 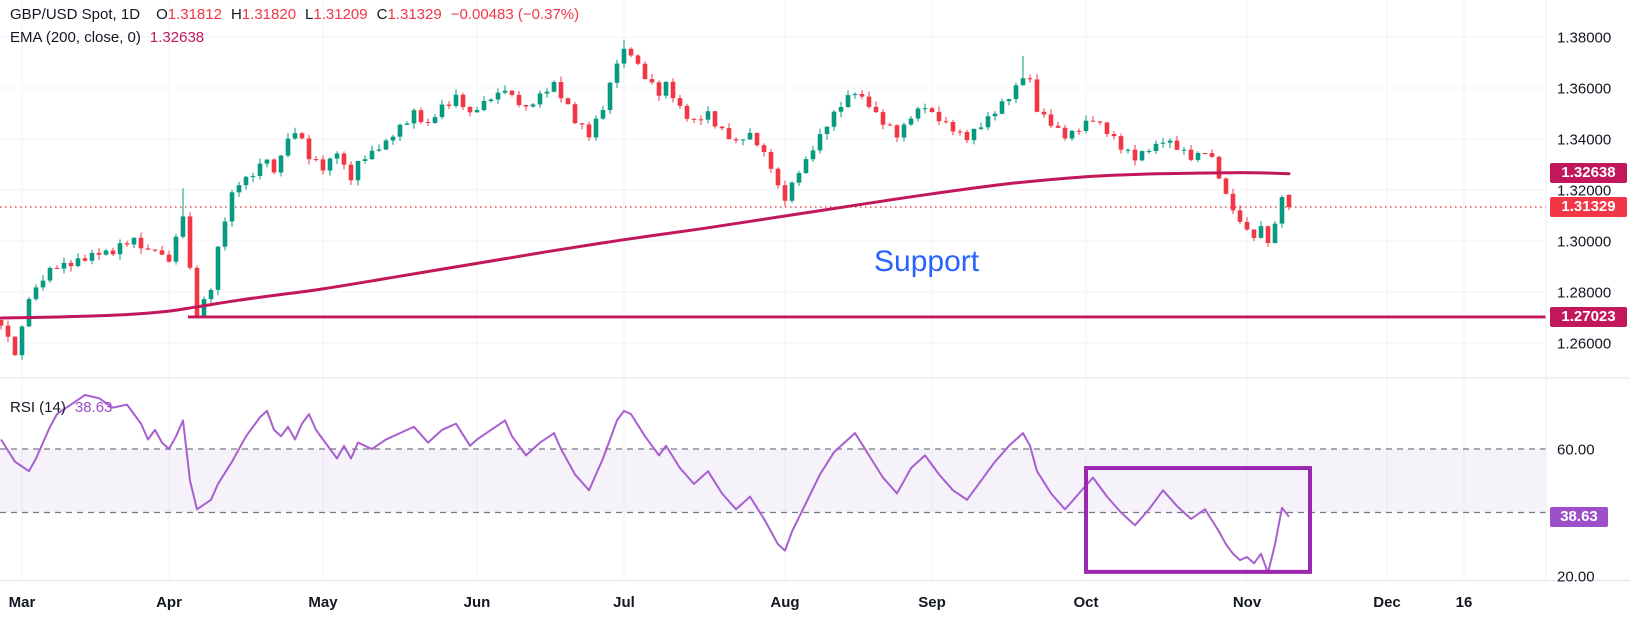 What do you see at coordinates (1588, 207) in the screenshot?
I see `last-price-badge: 1.31329` at bounding box center [1588, 207].